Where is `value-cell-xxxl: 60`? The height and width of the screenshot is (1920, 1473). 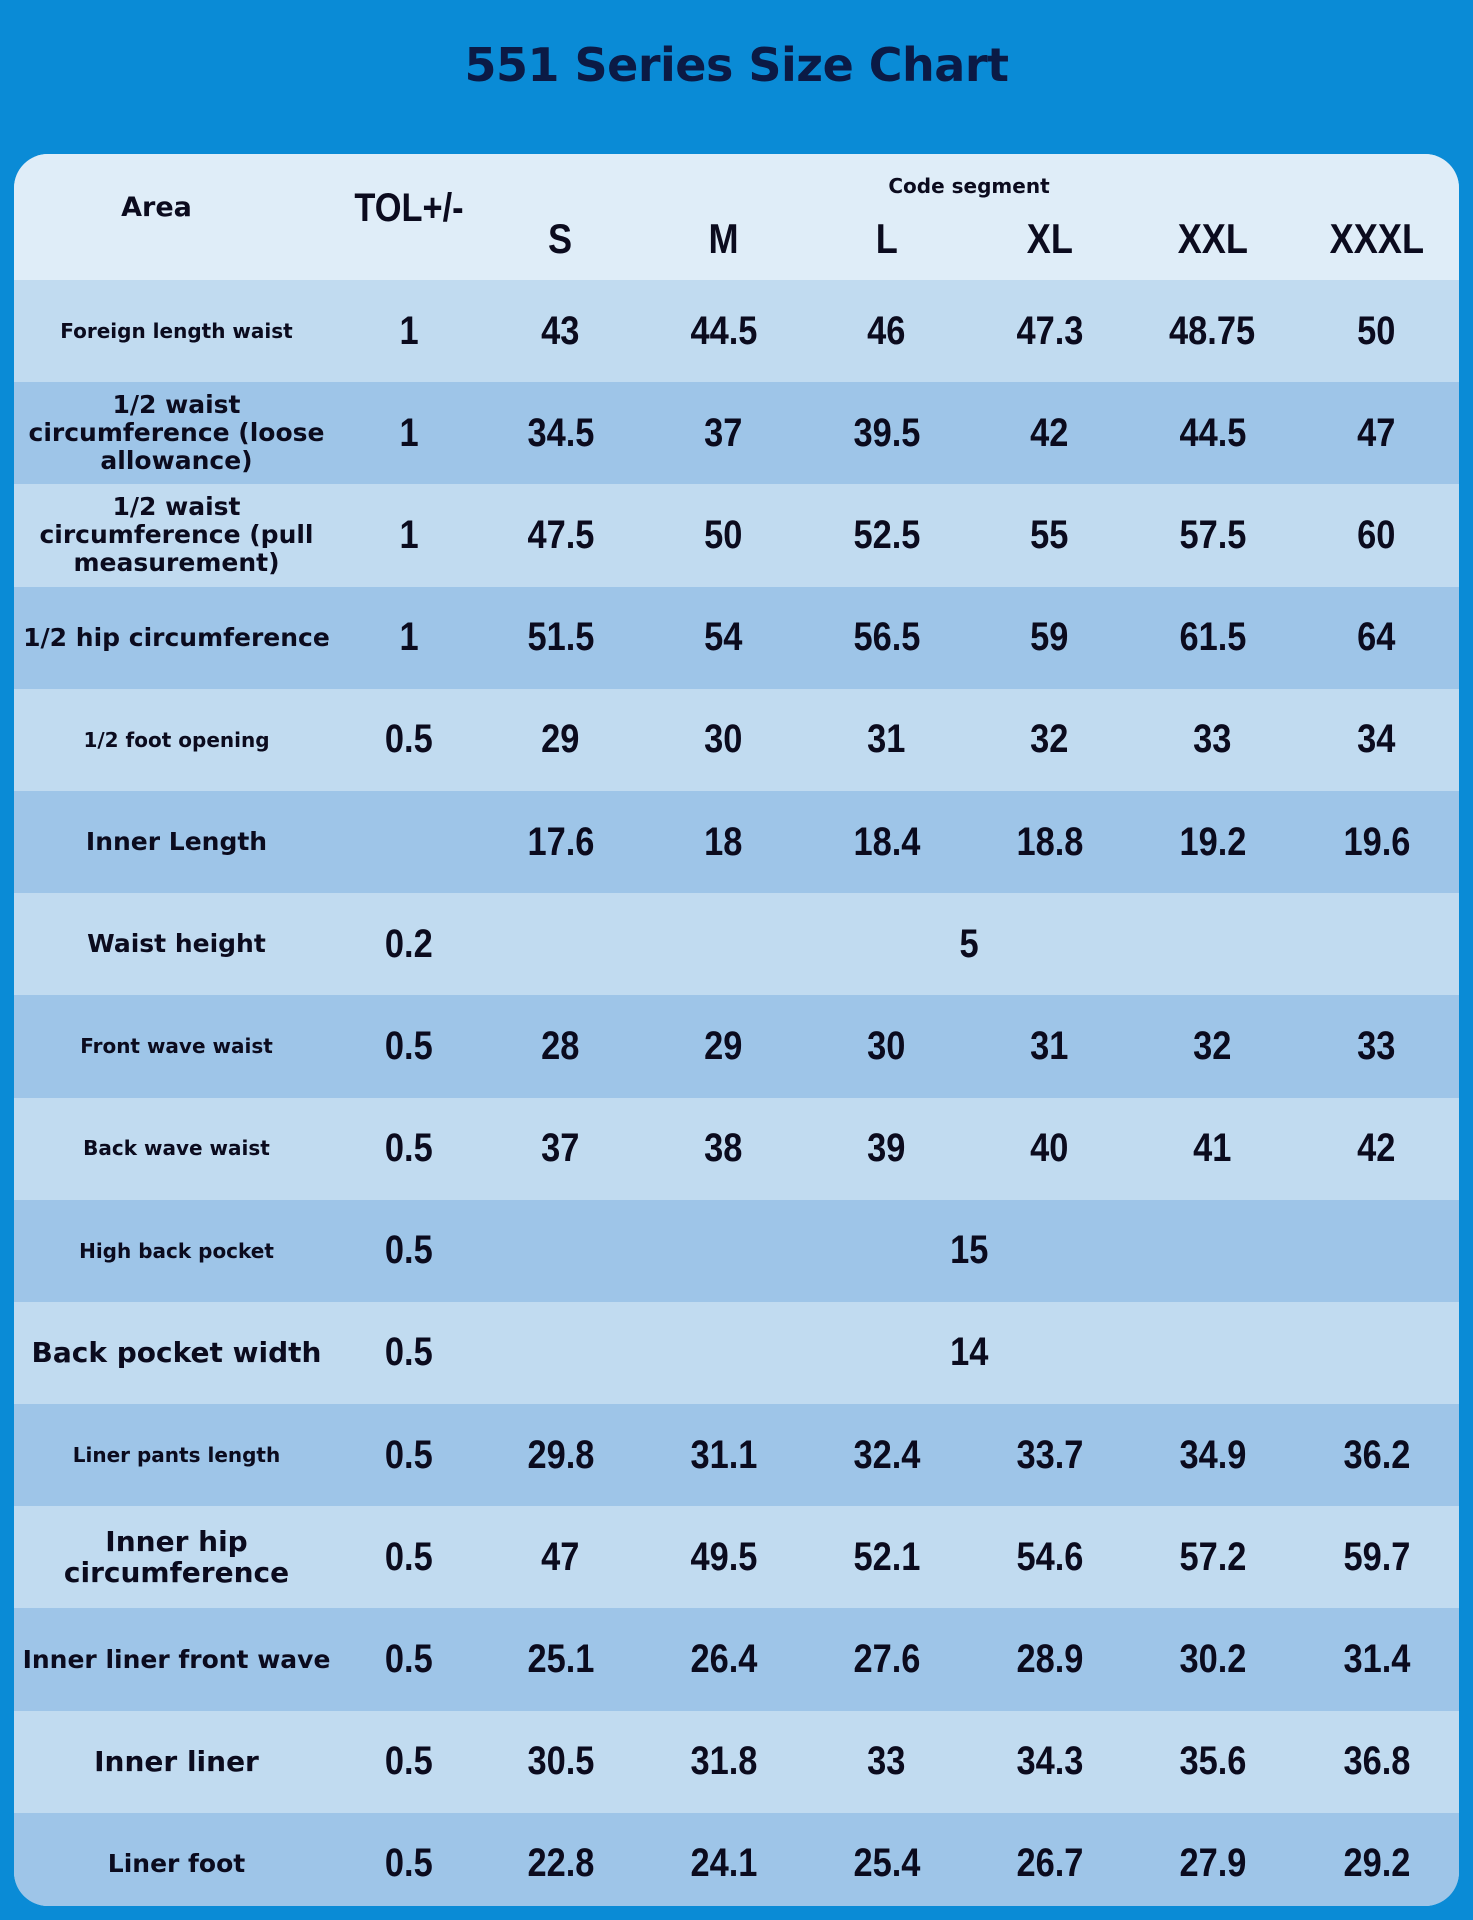 value-cell-xxxl: 60 is located at coordinates (1376, 535).